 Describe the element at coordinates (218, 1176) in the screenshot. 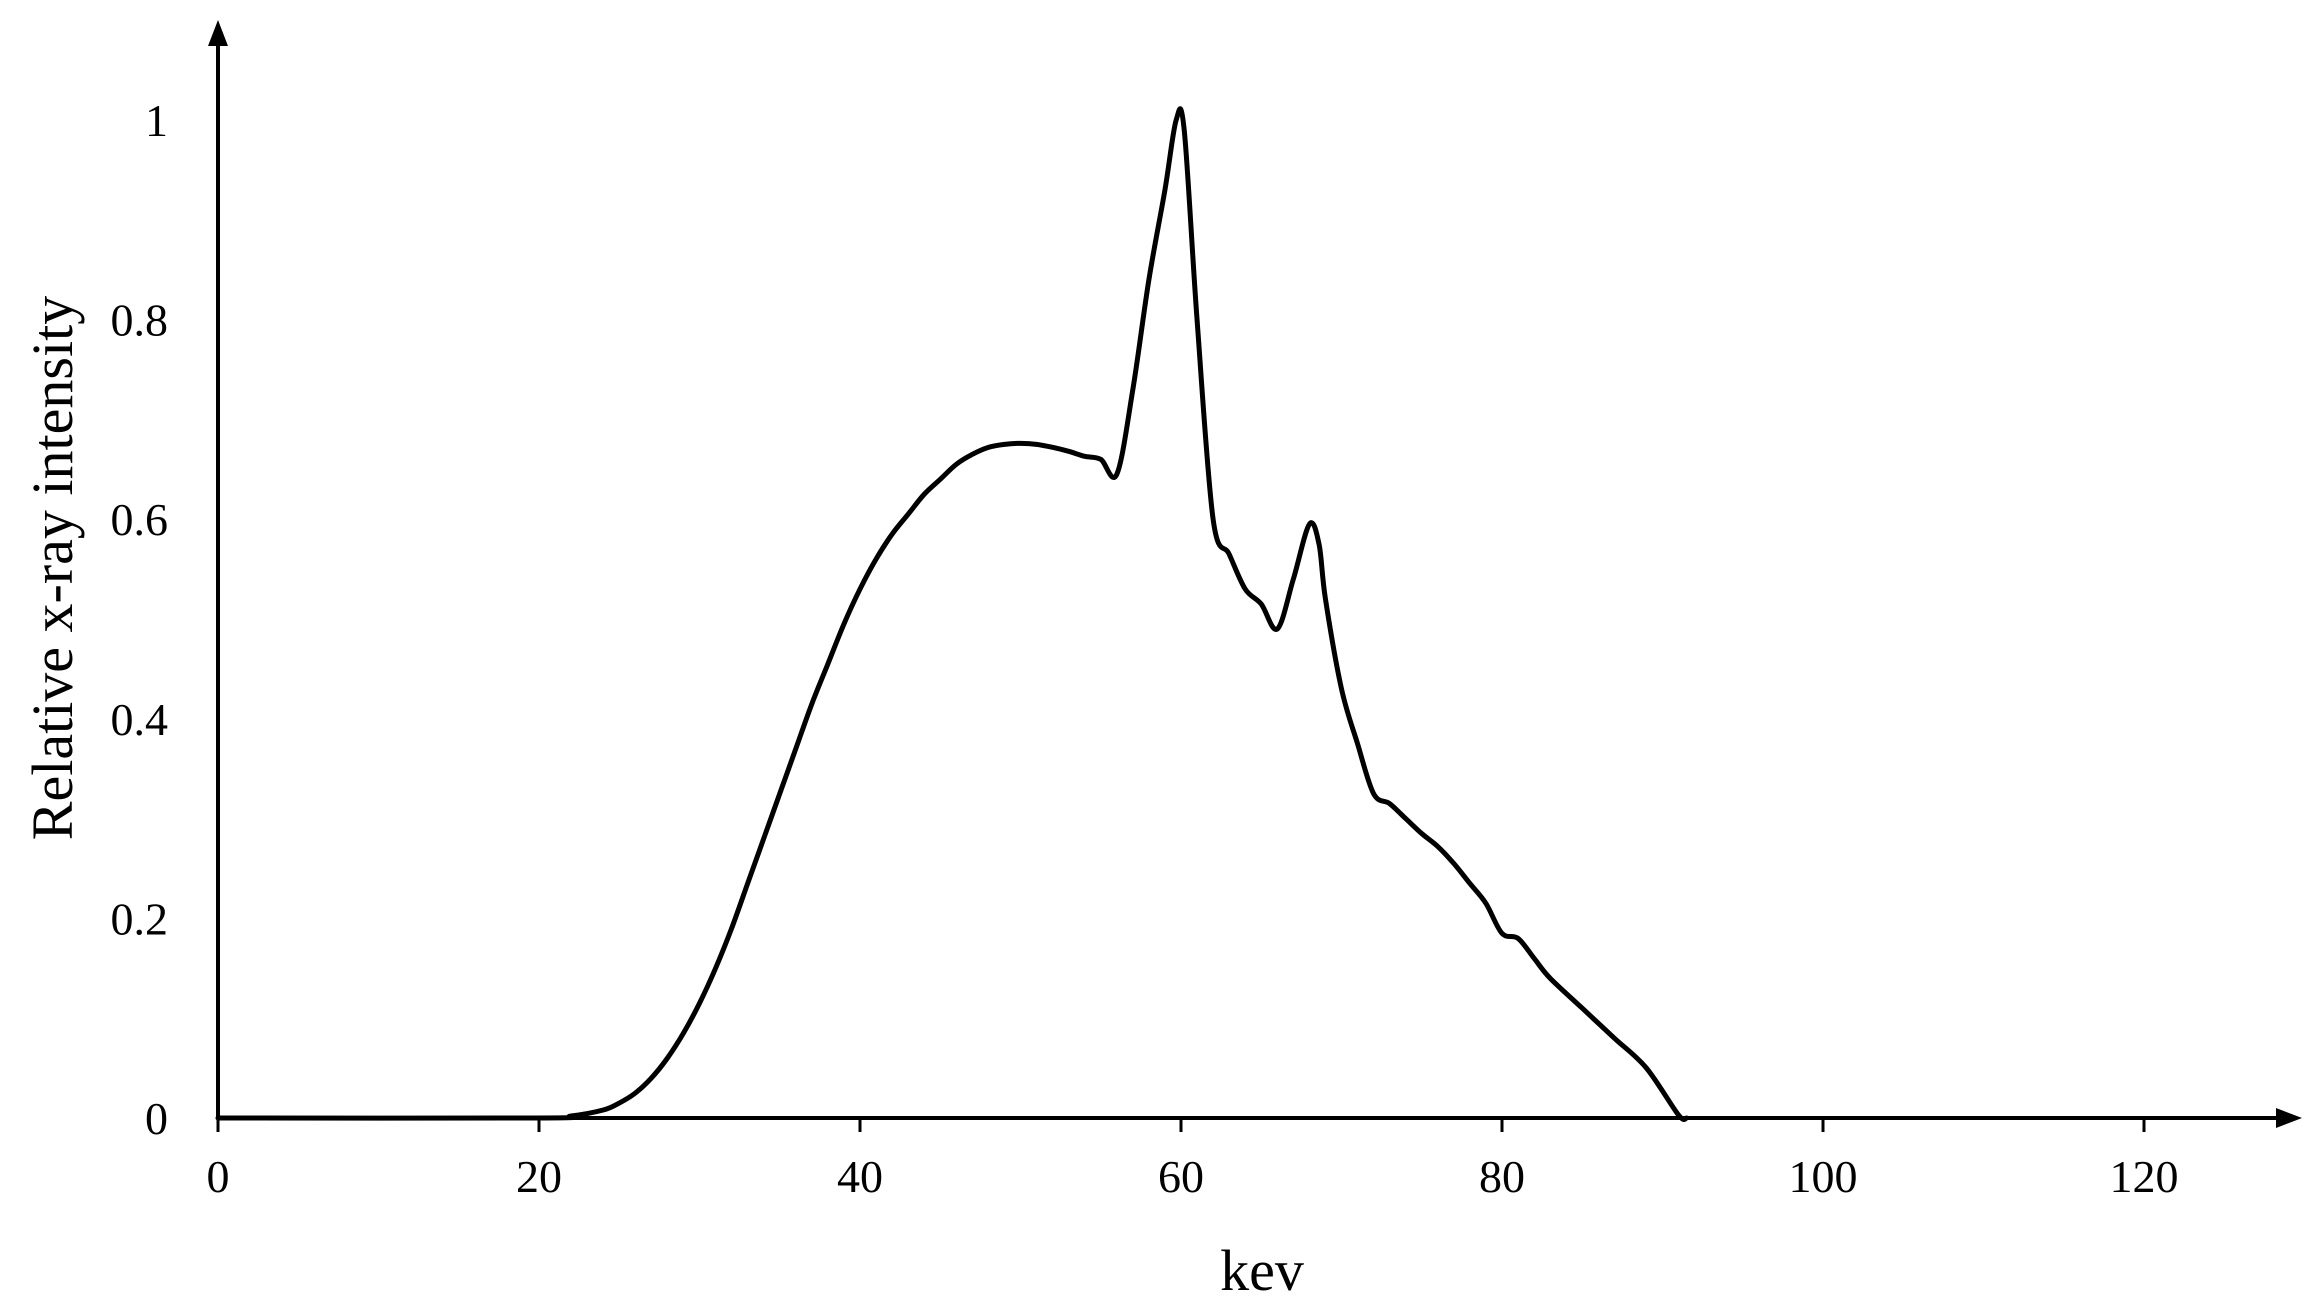

I see `x-tick-label: 0` at that location.